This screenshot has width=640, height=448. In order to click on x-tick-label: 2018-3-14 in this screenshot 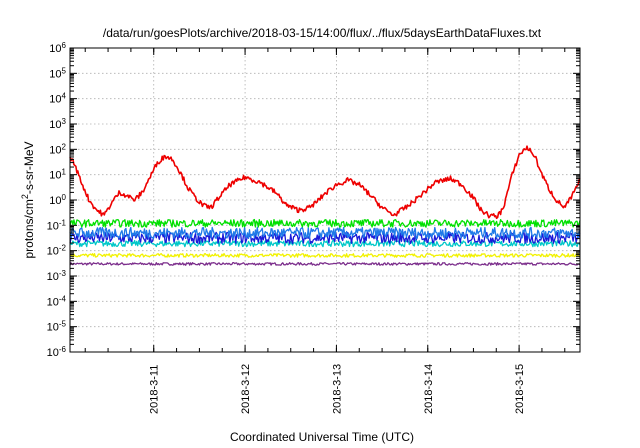, I will do `click(429, 389)`.